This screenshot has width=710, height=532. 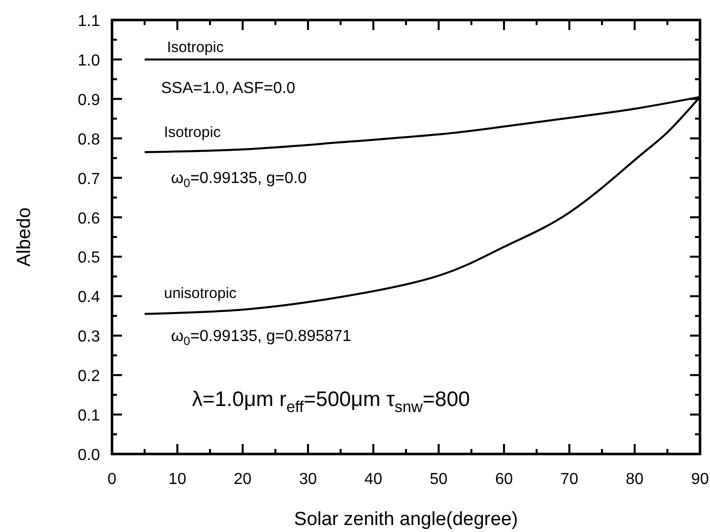 I want to click on y-tick-label: 1.0, so click(x=89, y=61).